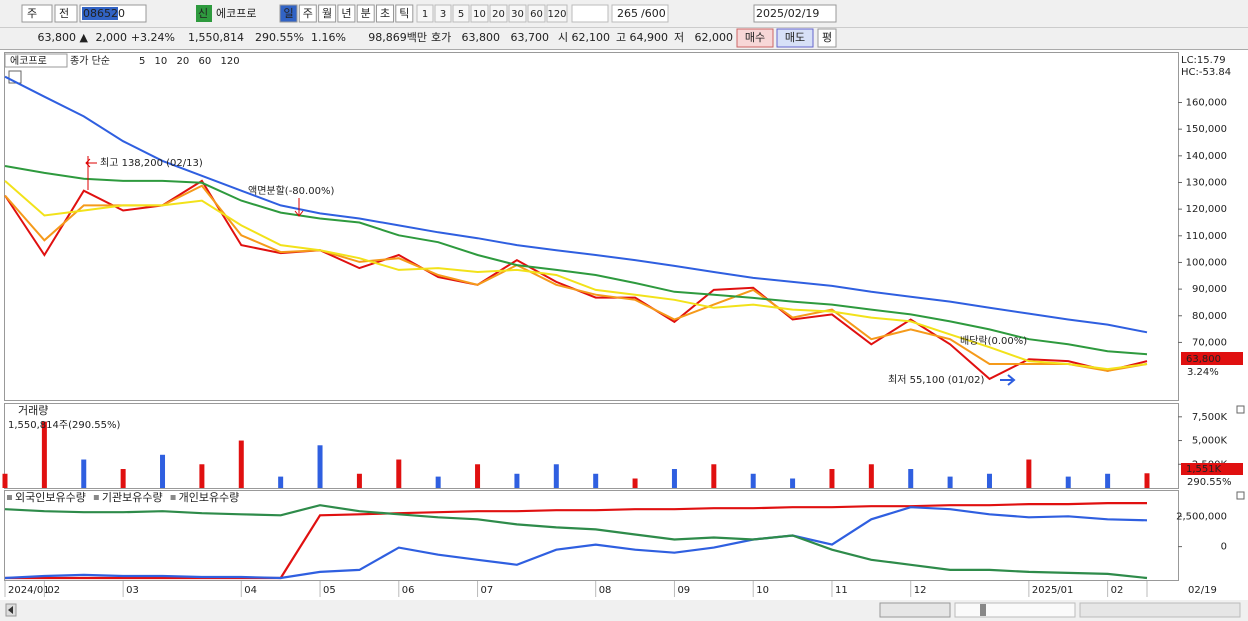 The image size is (1248, 621). Describe the element at coordinates (795, 13) in the screenshot. I see `date-input` at that location.